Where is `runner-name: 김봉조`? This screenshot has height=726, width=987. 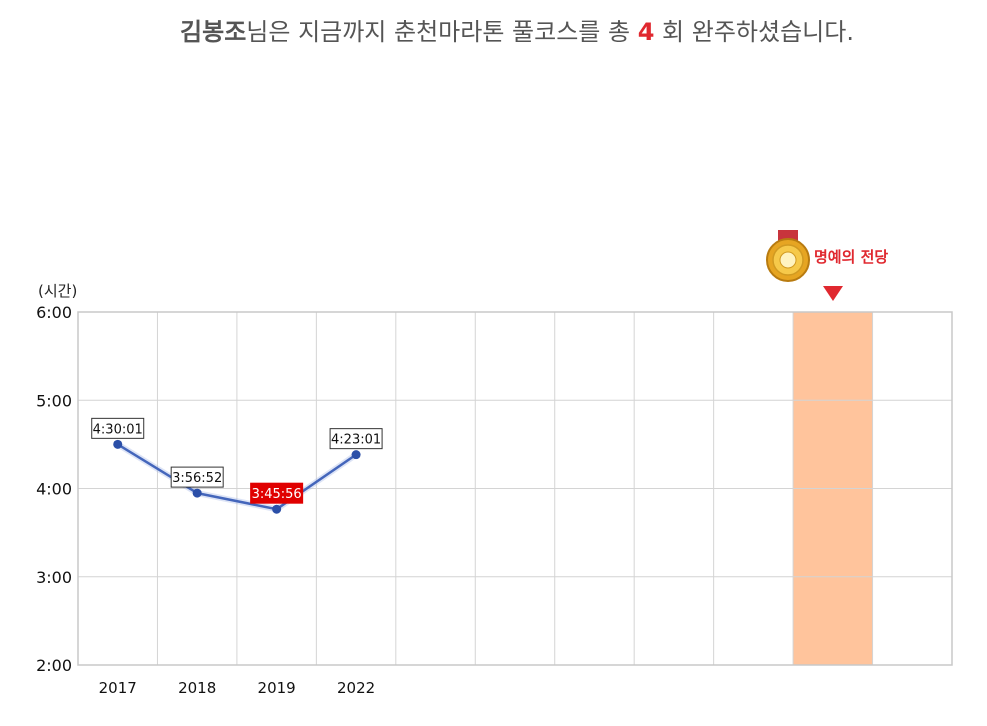 runner-name: 김봉조 is located at coordinates (213, 32).